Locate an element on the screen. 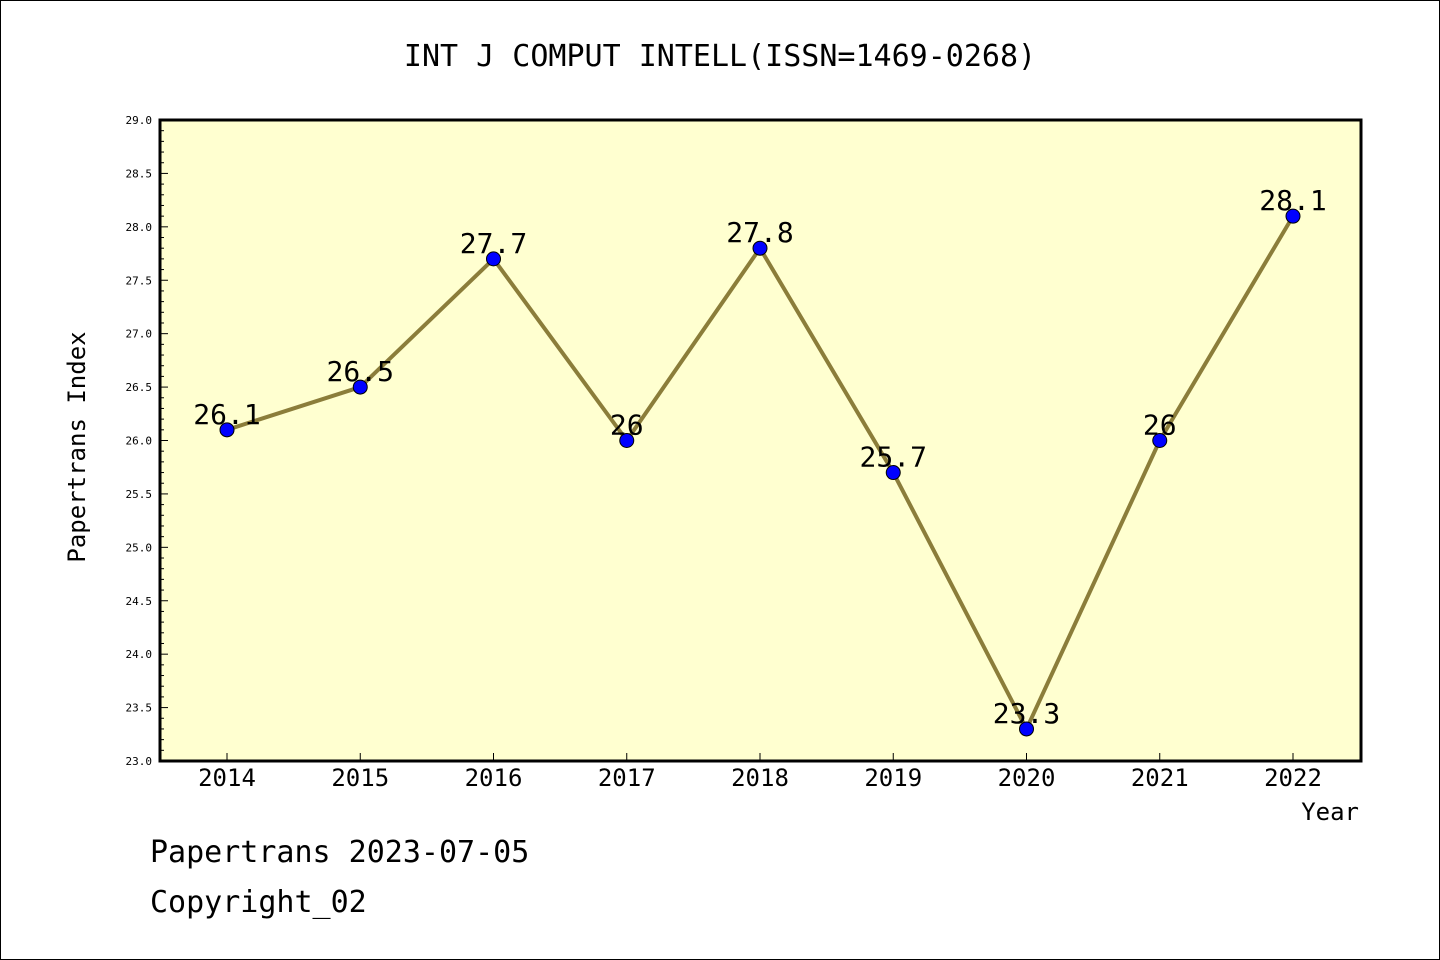 The height and width of the screenshot is (960, 1440). y-tick-label: 26.0 is located at coordinates (139, 441).